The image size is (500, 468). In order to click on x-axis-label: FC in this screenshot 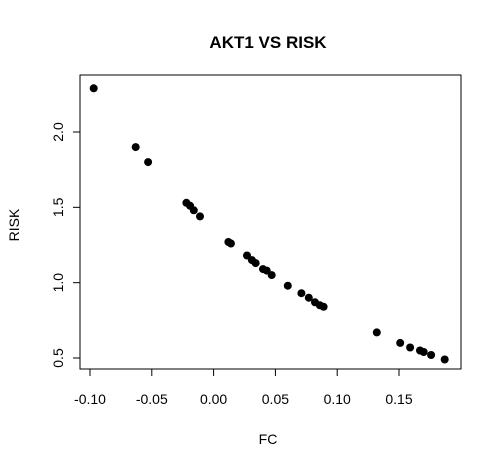, I will do `click(268, 439)`.